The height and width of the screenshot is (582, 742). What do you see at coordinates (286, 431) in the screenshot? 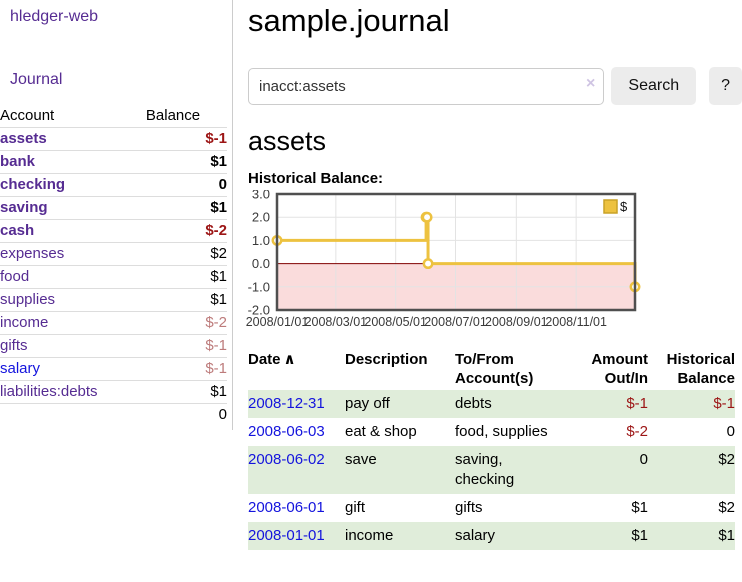
I see `transaction-date-link: 2008-06-03` at bounding box center [286, 431].